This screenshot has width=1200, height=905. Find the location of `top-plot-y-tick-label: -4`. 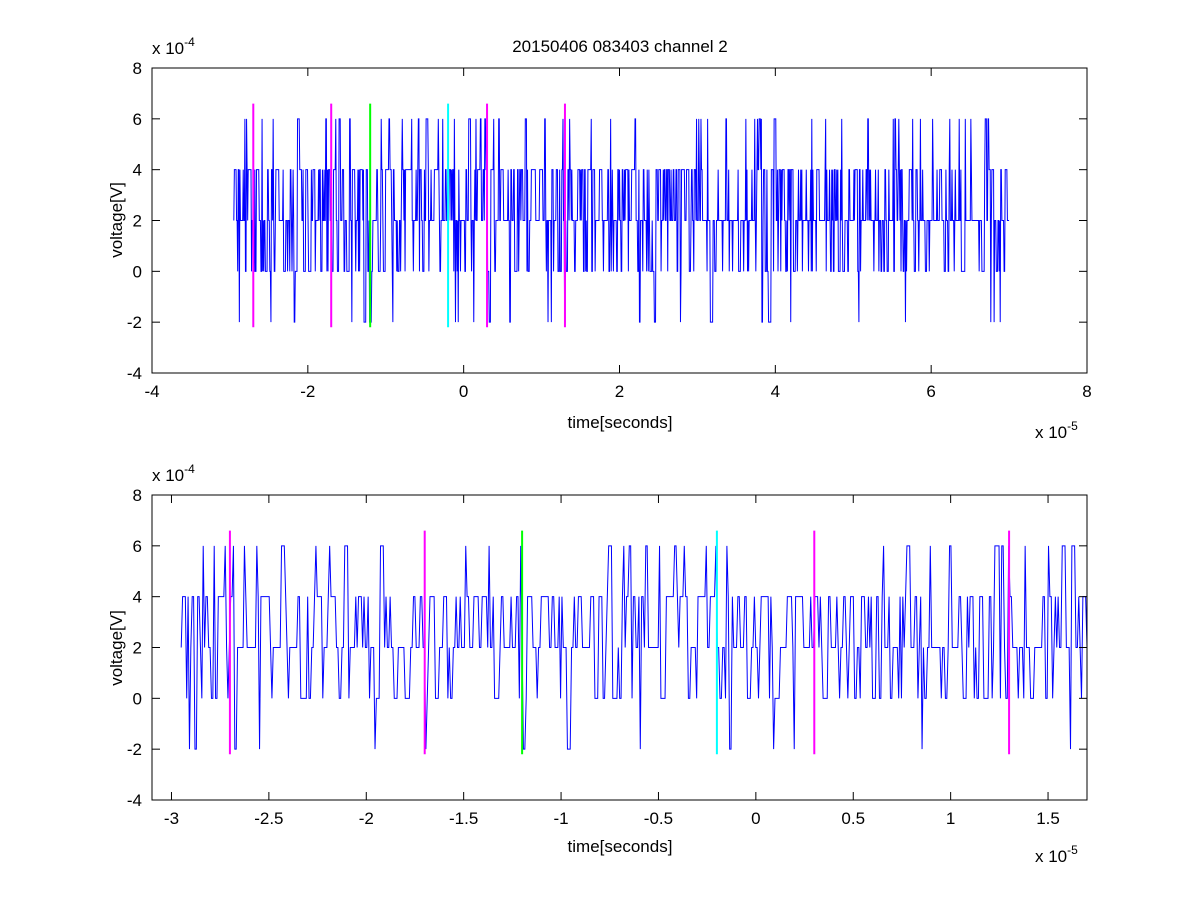

top-plot-y-tick-label: -4 is located at coordinates (134, 373).